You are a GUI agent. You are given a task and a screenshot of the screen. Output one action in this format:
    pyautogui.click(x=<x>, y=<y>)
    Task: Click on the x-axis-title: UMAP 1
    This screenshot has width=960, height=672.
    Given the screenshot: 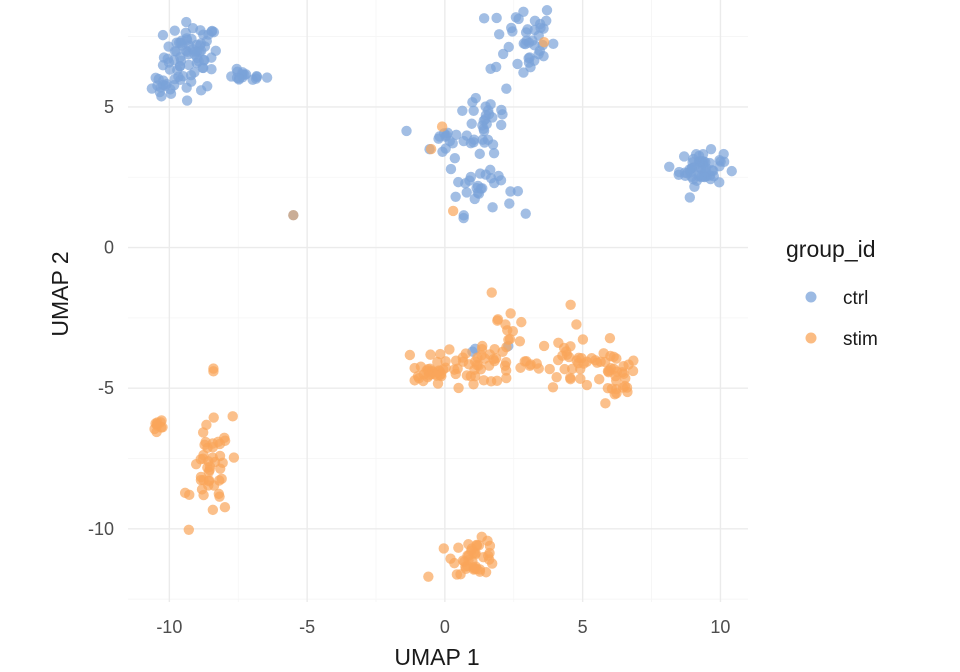 What is the action you would take?
    pyautogui.click(x=436, y=657)
    